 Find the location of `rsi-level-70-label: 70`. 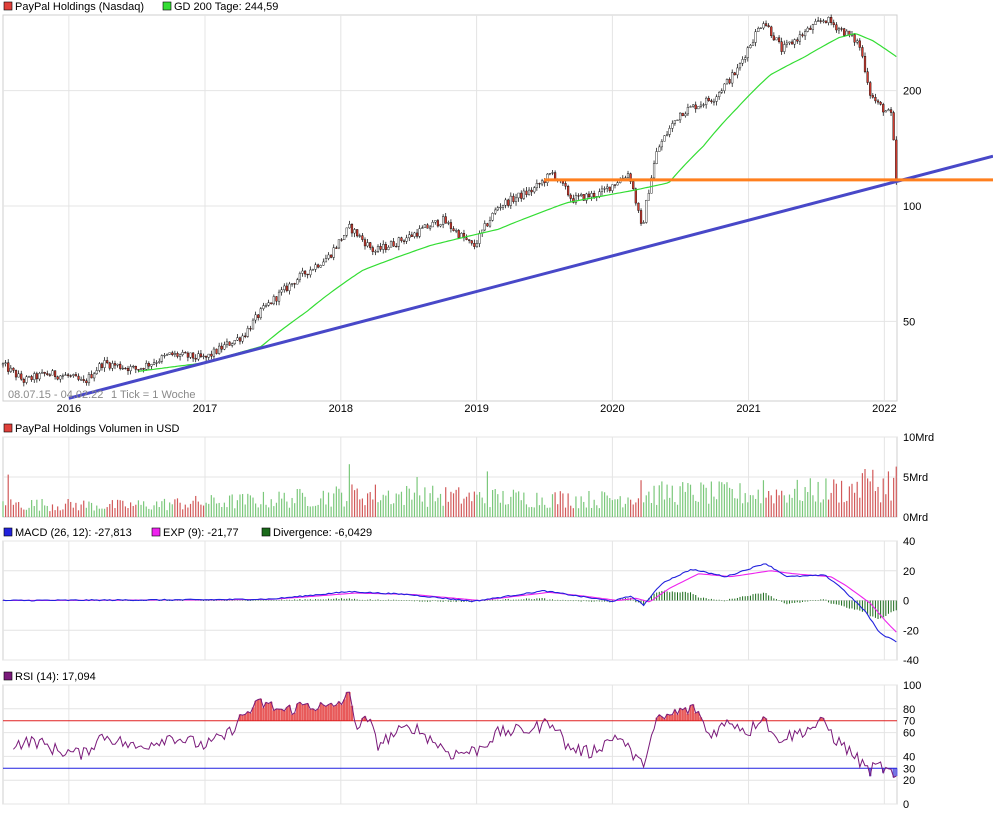

rsi-level-70-label: 70 is located at coordinates (909, 722).